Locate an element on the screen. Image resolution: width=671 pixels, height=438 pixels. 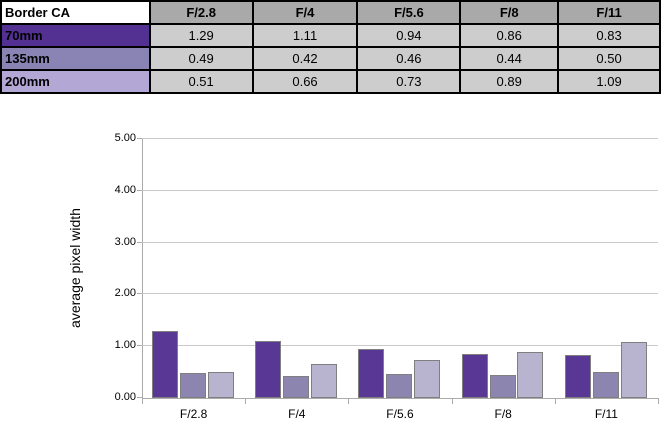
table-header-row: Border CA F/2.8 F/4 F/5.6 F/8 F/11 is located at coordinates (330, 12).